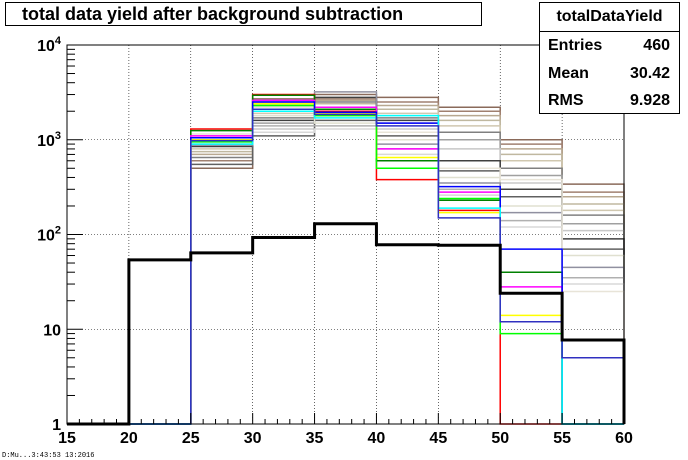 This screenshot has height=460, width=688. Describe the element at coordinates (568, 73) in the screenshot. I see `stats-mean-label: Mean` at that location.